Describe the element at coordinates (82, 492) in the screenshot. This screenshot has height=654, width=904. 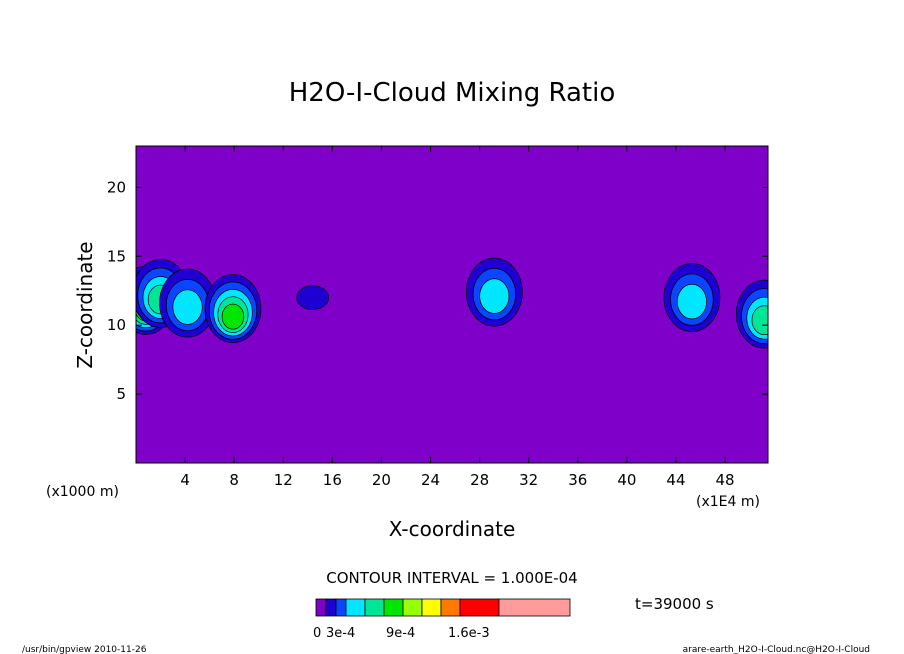
I see `x-unit-left: (x1000 m)` at that location.